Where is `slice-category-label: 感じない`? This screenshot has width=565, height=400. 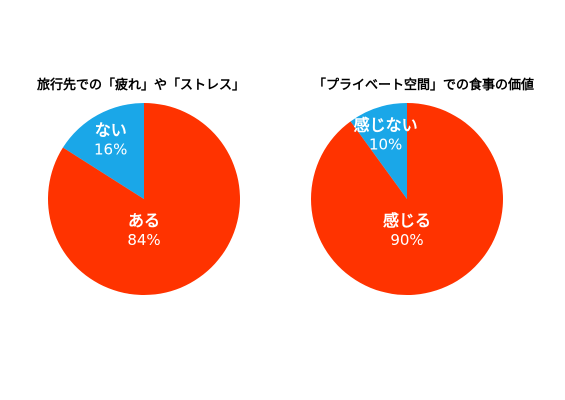
slice-category-label: 感じない is located at coordinates (386, 124).